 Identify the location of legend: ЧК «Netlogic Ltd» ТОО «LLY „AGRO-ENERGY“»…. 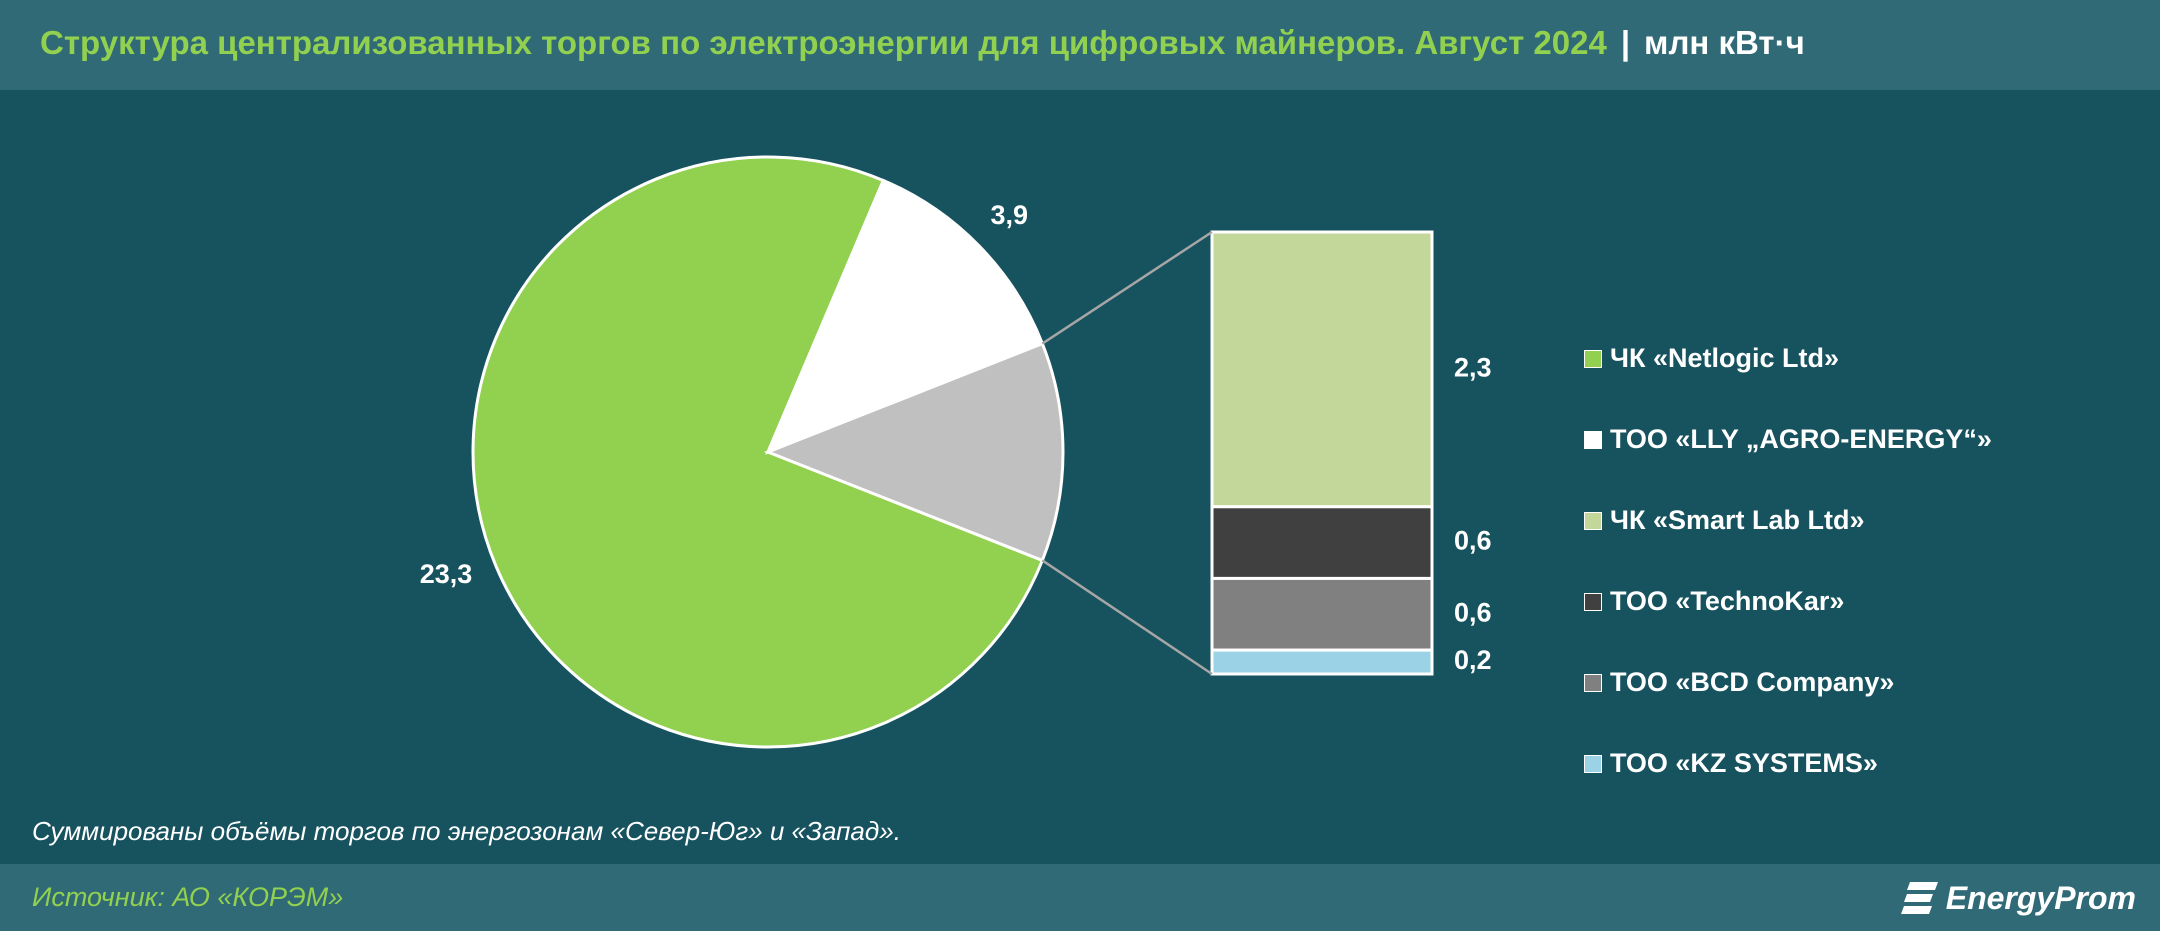
(1788, 561).